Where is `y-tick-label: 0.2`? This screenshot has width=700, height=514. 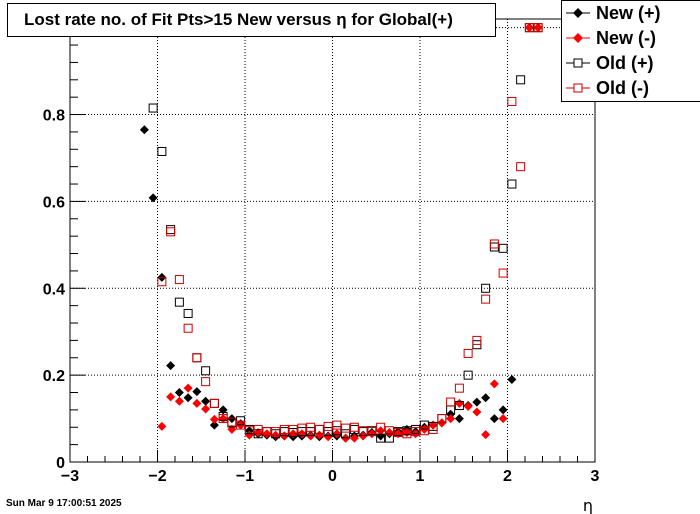 y-tick-label: 0.2 is located at coordinates (54, 376).